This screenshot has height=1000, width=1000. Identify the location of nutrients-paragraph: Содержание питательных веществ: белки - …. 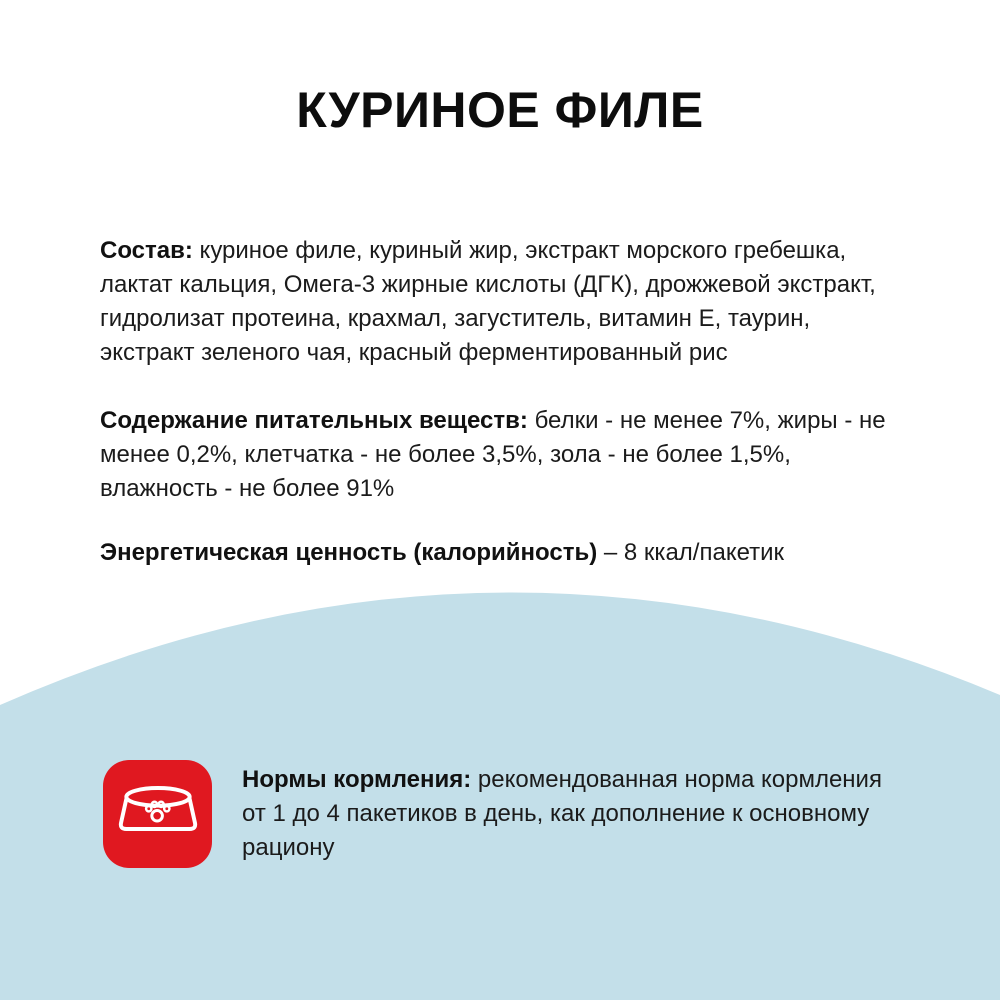
(500, 455).